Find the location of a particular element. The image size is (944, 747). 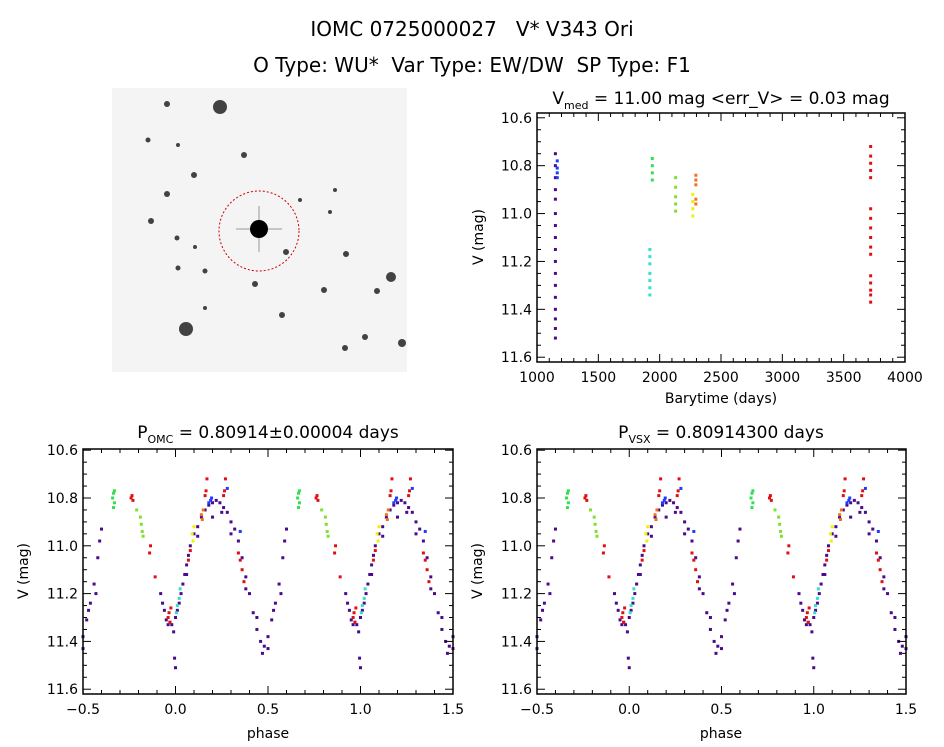

y-tick-label: 10.6 is located at coordinates (62, 451).